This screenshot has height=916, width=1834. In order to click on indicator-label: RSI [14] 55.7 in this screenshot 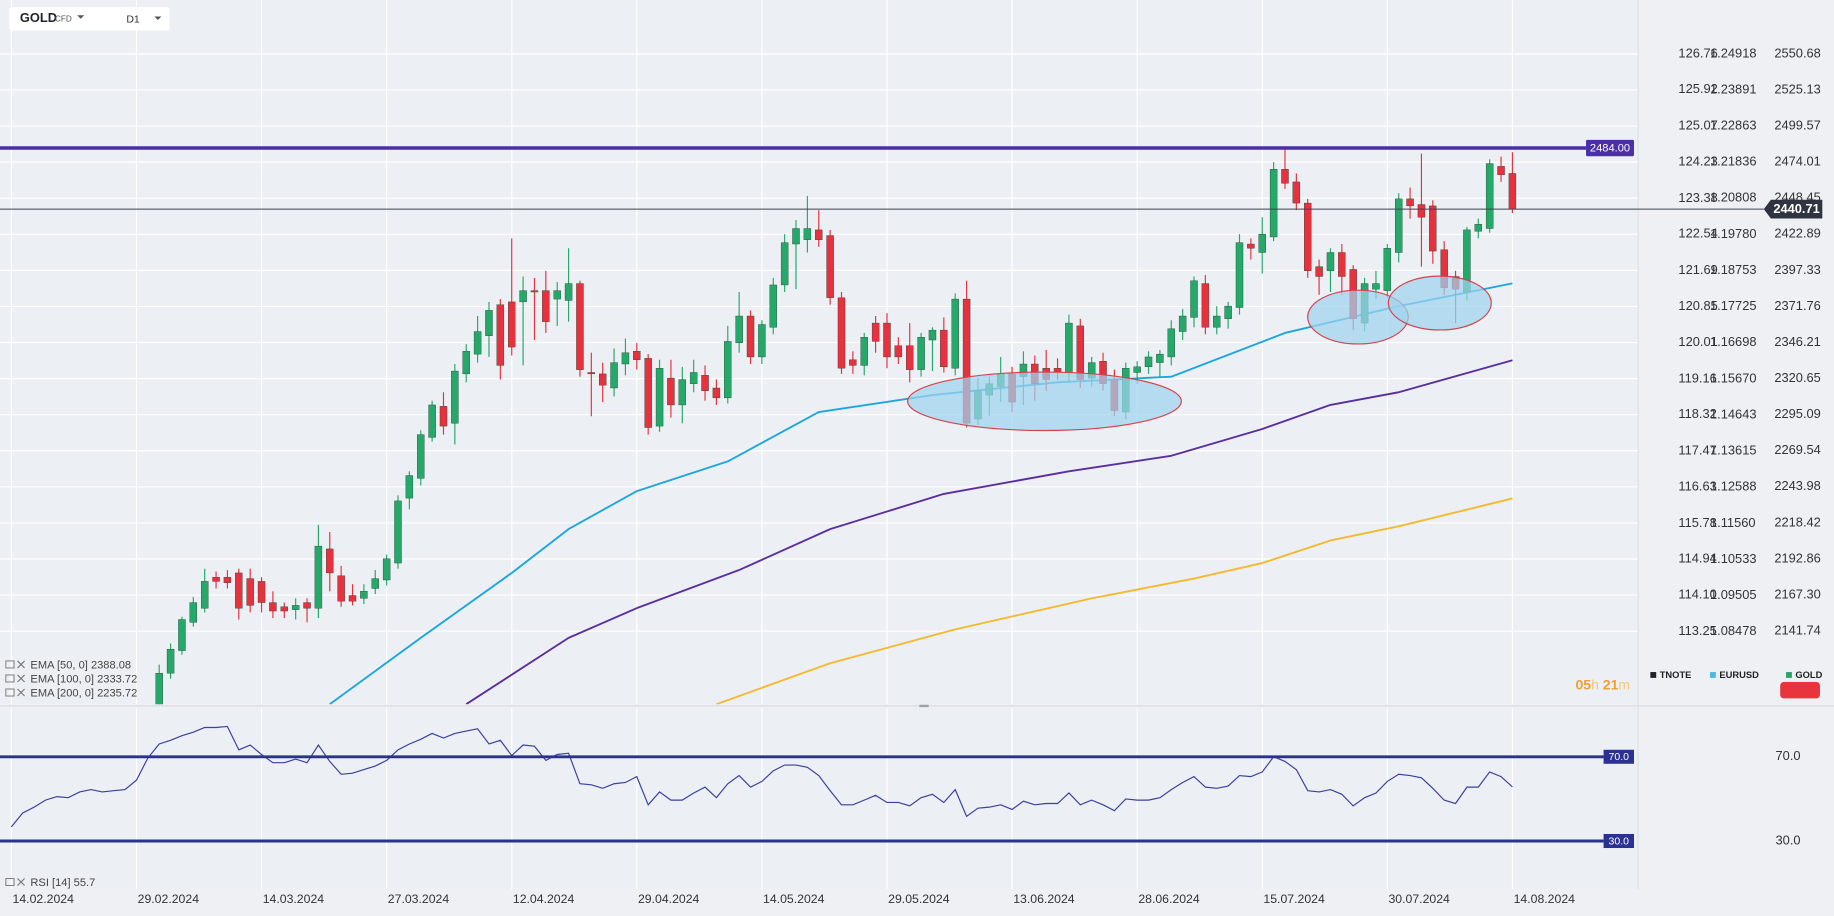, I will do `click(62, 883)`.